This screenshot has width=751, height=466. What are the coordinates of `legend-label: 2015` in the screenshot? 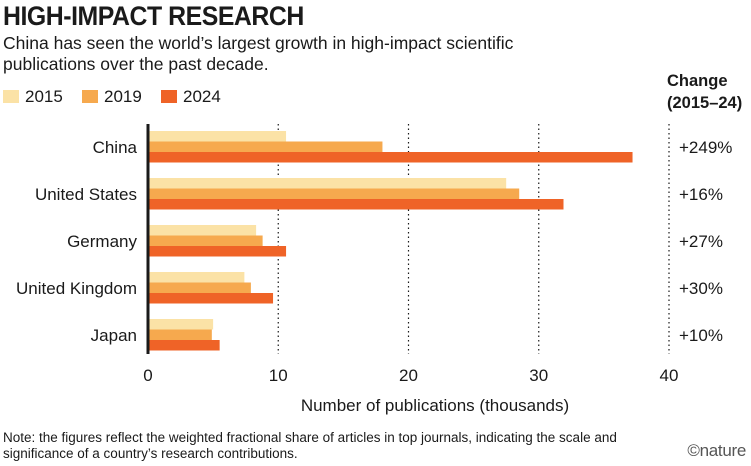 It's located at (44, 96).